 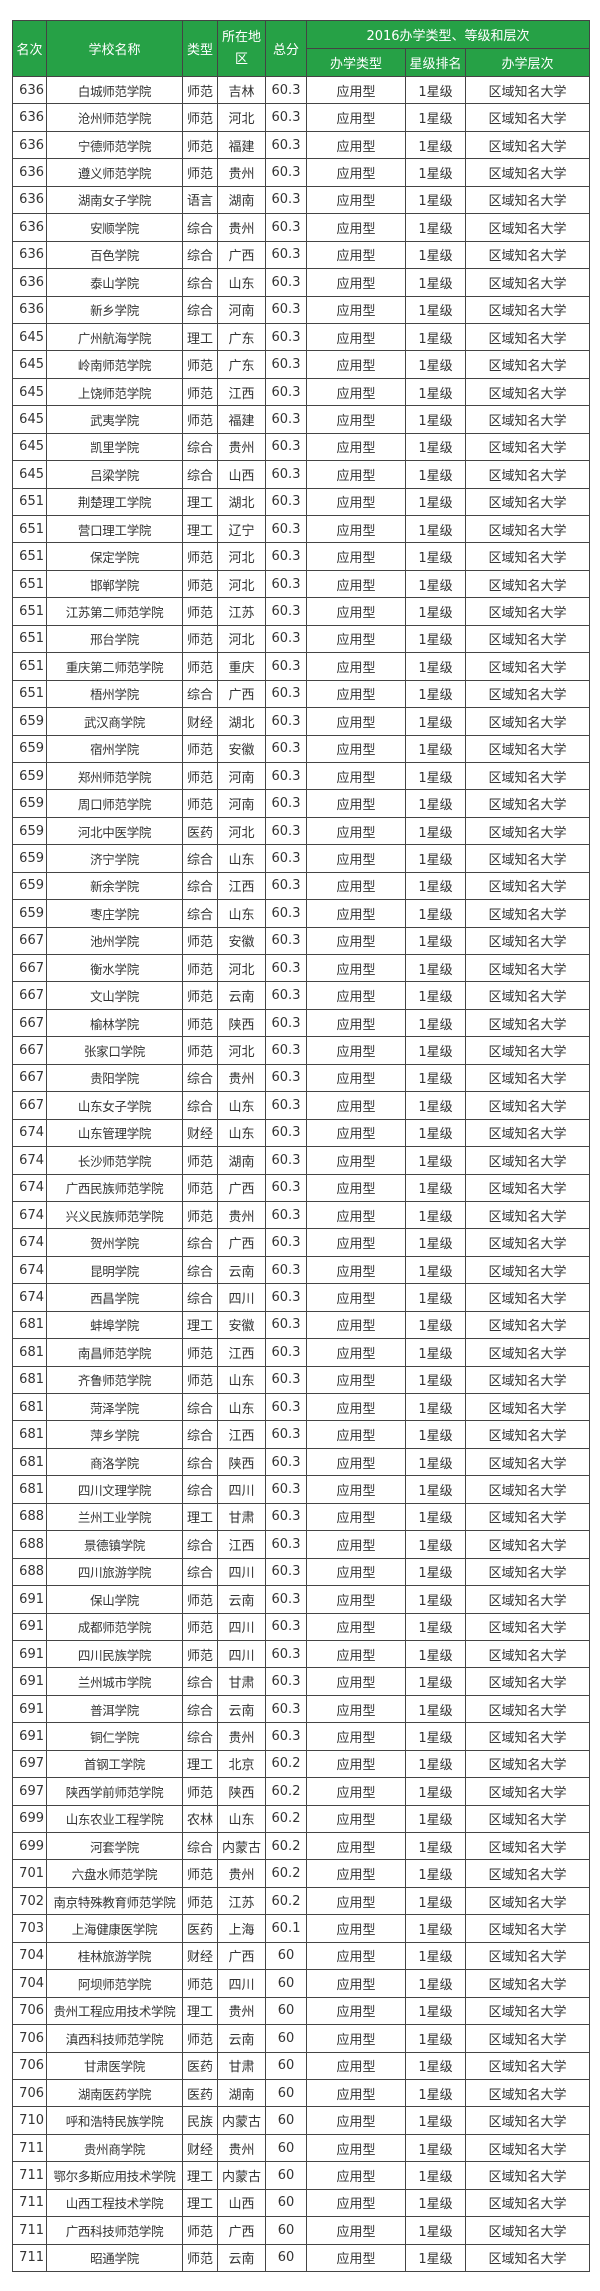 I want to click on cell-rank: 667, so click(x=29, y=995).